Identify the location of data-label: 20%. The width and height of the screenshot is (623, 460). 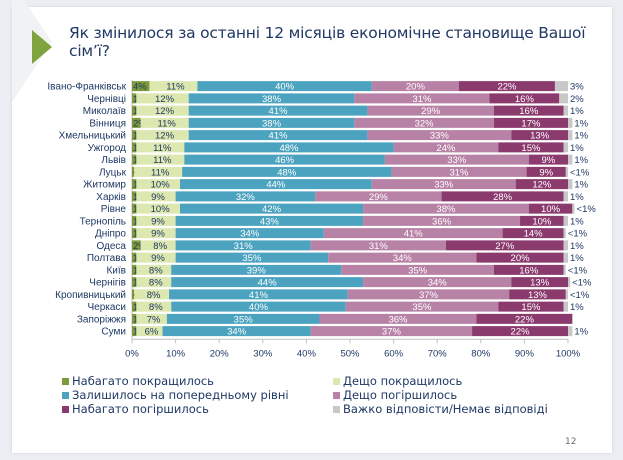
(521, 258).